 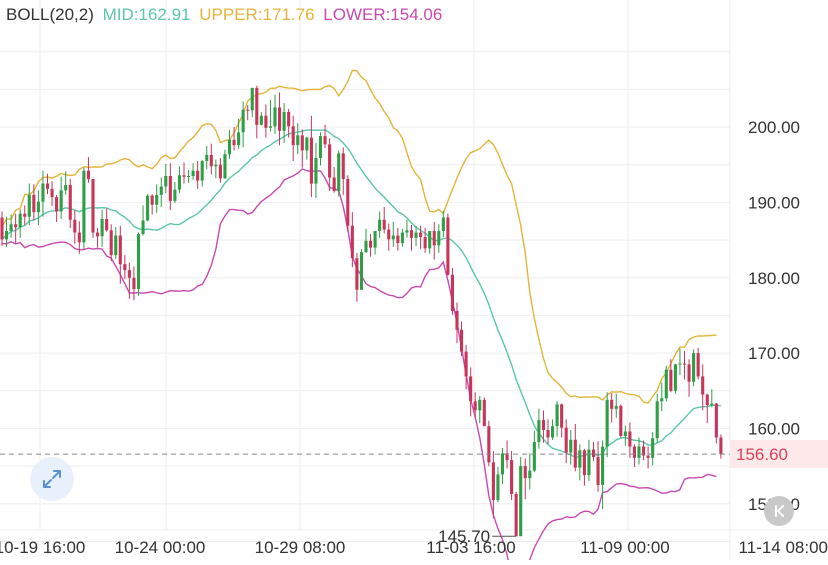 I want to click on x-tick-label: 10-24 00:00, so click(x=160, y=547).